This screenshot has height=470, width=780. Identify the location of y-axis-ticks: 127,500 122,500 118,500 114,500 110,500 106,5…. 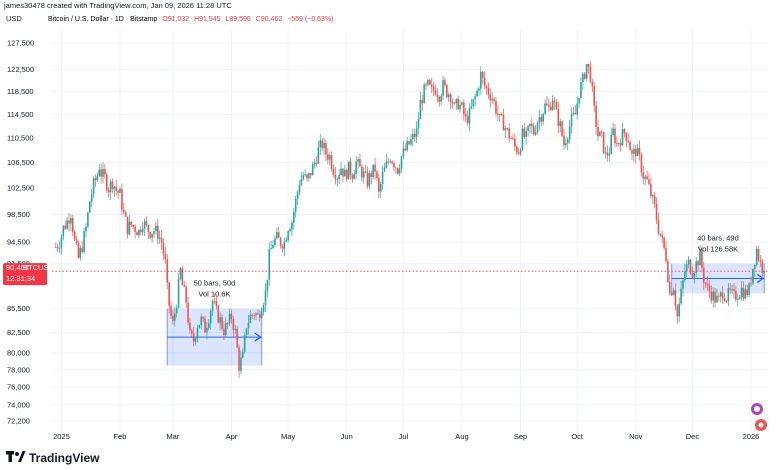
(20, 231).